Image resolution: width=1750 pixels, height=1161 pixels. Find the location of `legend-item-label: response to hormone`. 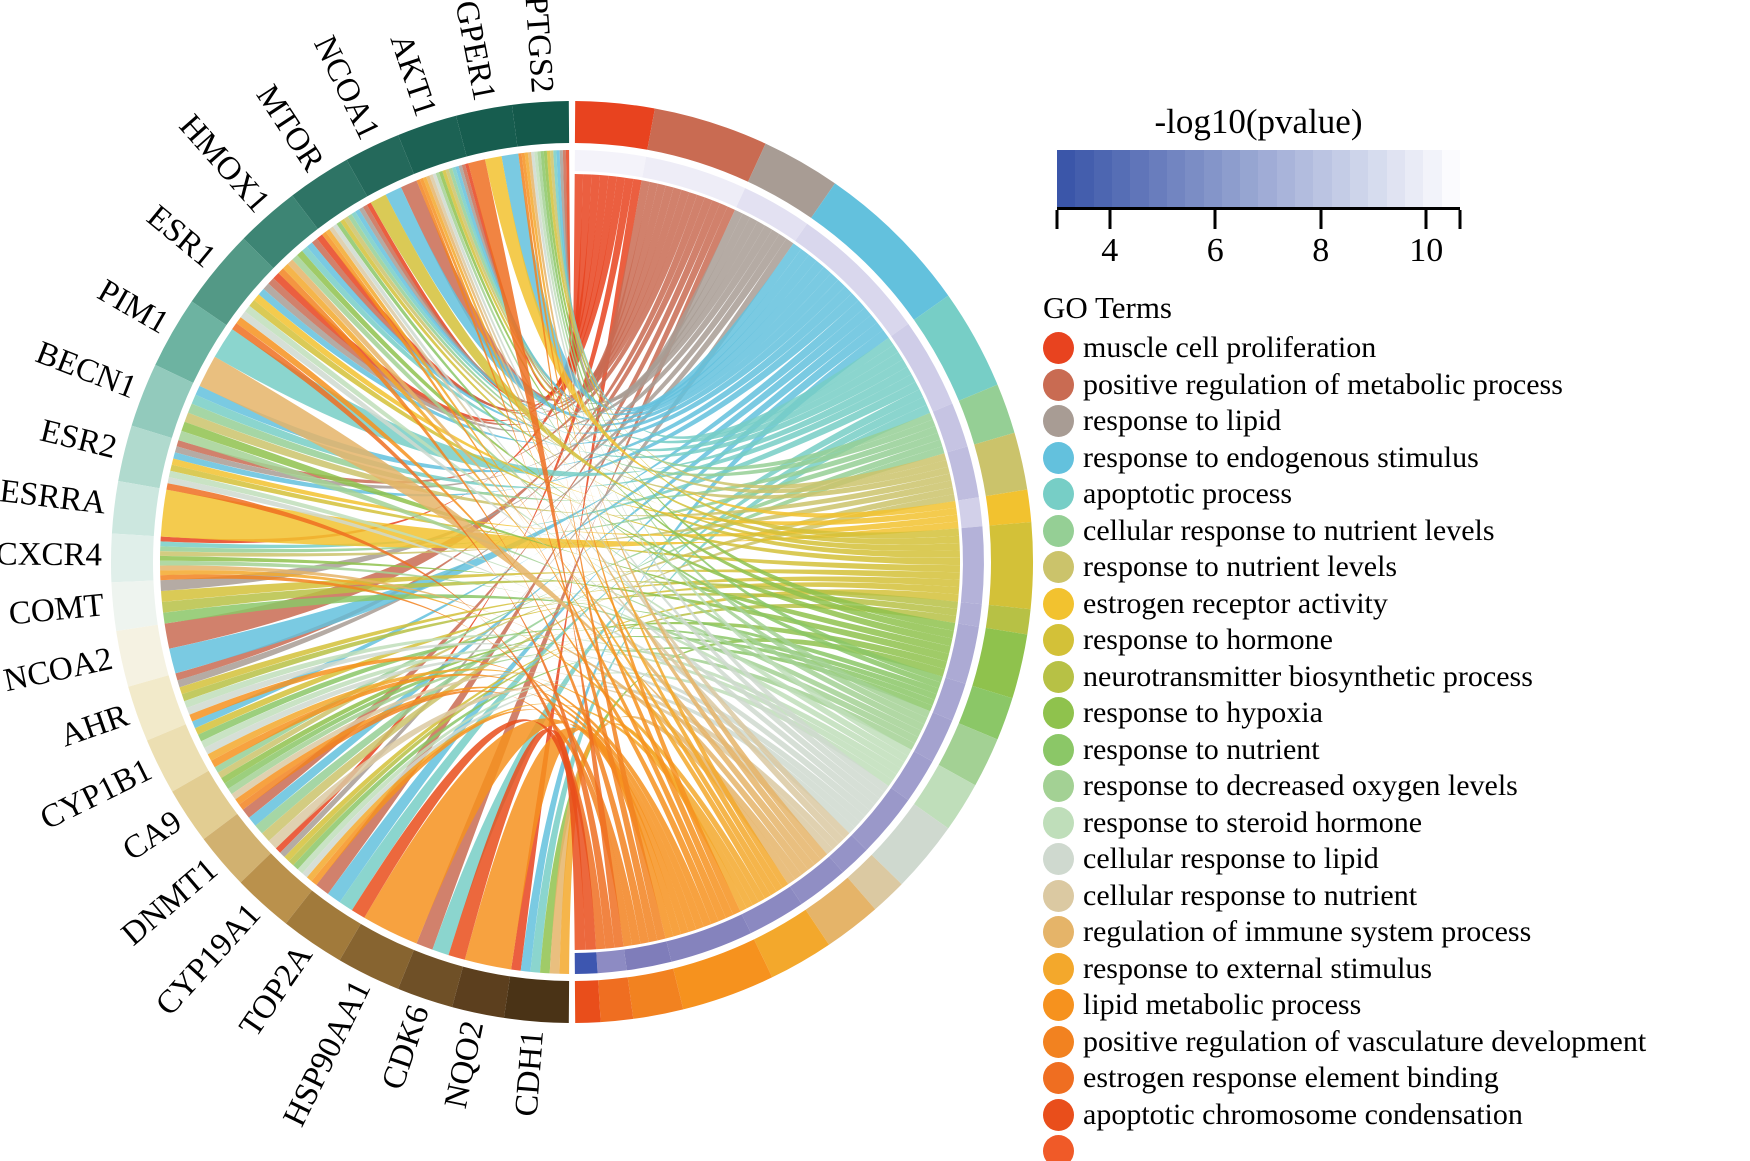

legend-item-label: response to hormone is located at coordinates (1208, 640).